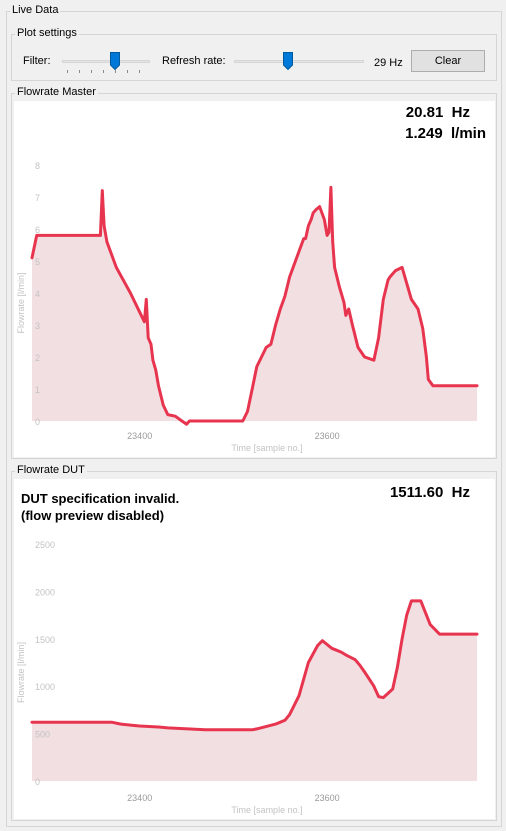  What do you see at coordinates (37, 782) in the screenshot?
I see `dut-y-tick-label: 0` at bounding box center [37, 782].